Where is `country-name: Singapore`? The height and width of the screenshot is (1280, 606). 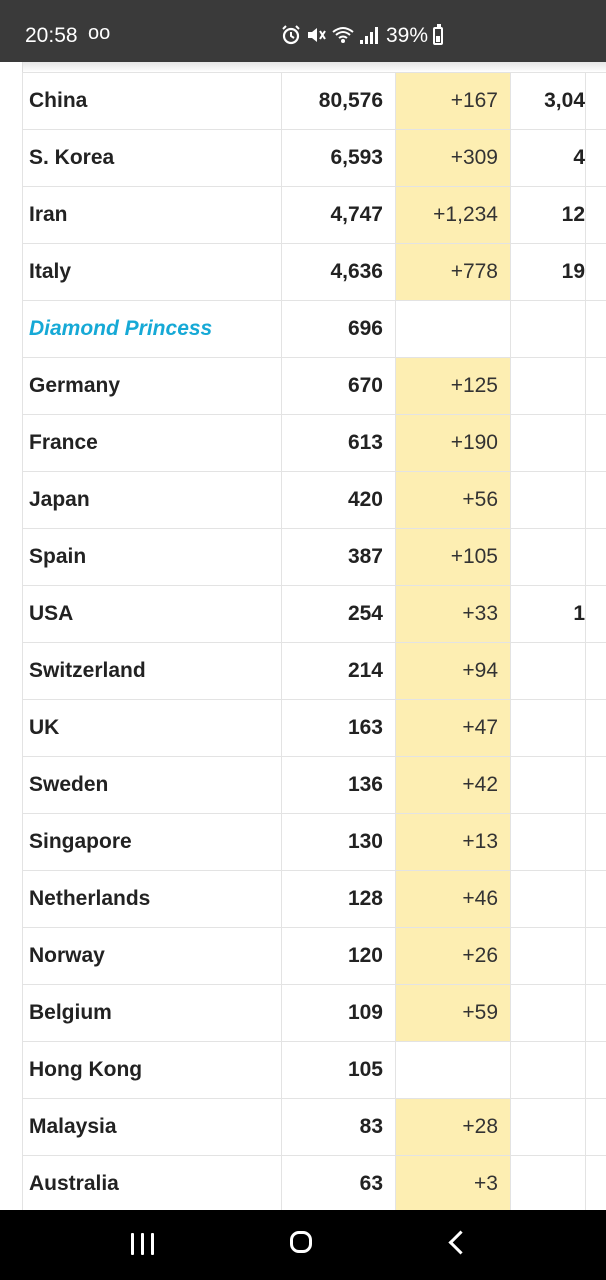 country-name: Singapore is located at coordinates (152, 842).